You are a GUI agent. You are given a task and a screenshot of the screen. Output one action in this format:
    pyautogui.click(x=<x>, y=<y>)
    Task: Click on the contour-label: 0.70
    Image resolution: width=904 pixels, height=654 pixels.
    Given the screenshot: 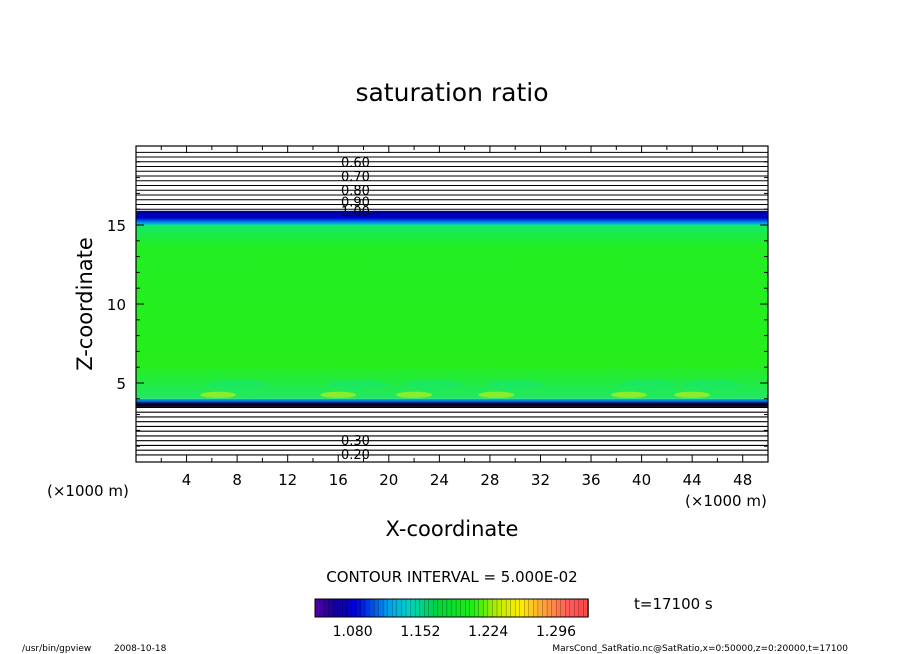 What is the action you would take?
    pyautogui.click(x=355, y=177)
    